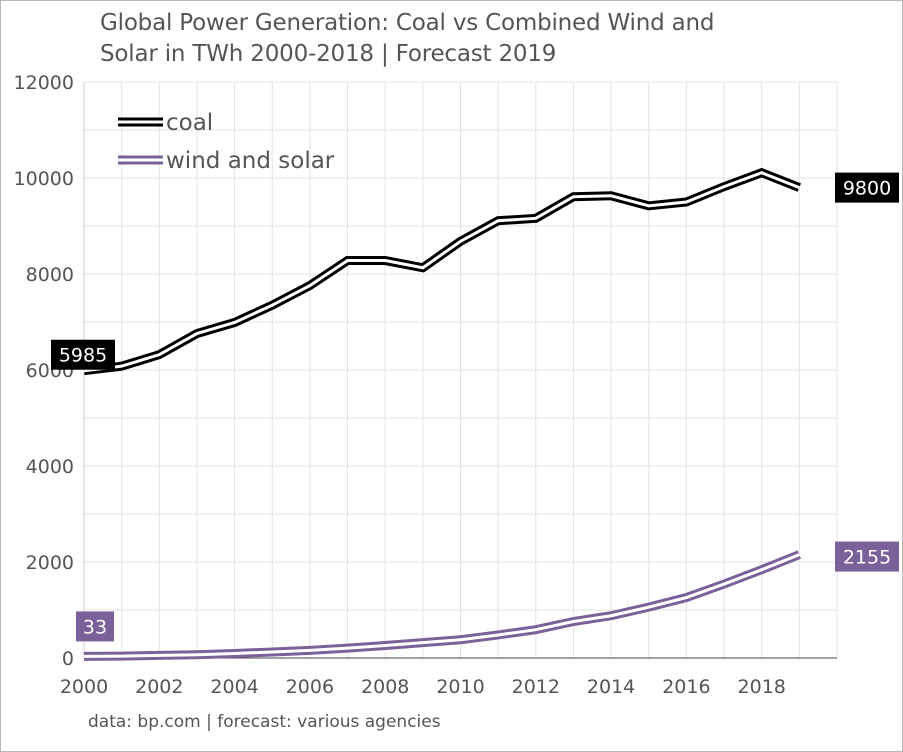  What do you see at coordinates (423, 687) in the screenshot?
I see `x-tick-labels: 2000 2002 2004 2006 2008 2010 2012 2014 2016 2018` at bounding box center [423, 687].